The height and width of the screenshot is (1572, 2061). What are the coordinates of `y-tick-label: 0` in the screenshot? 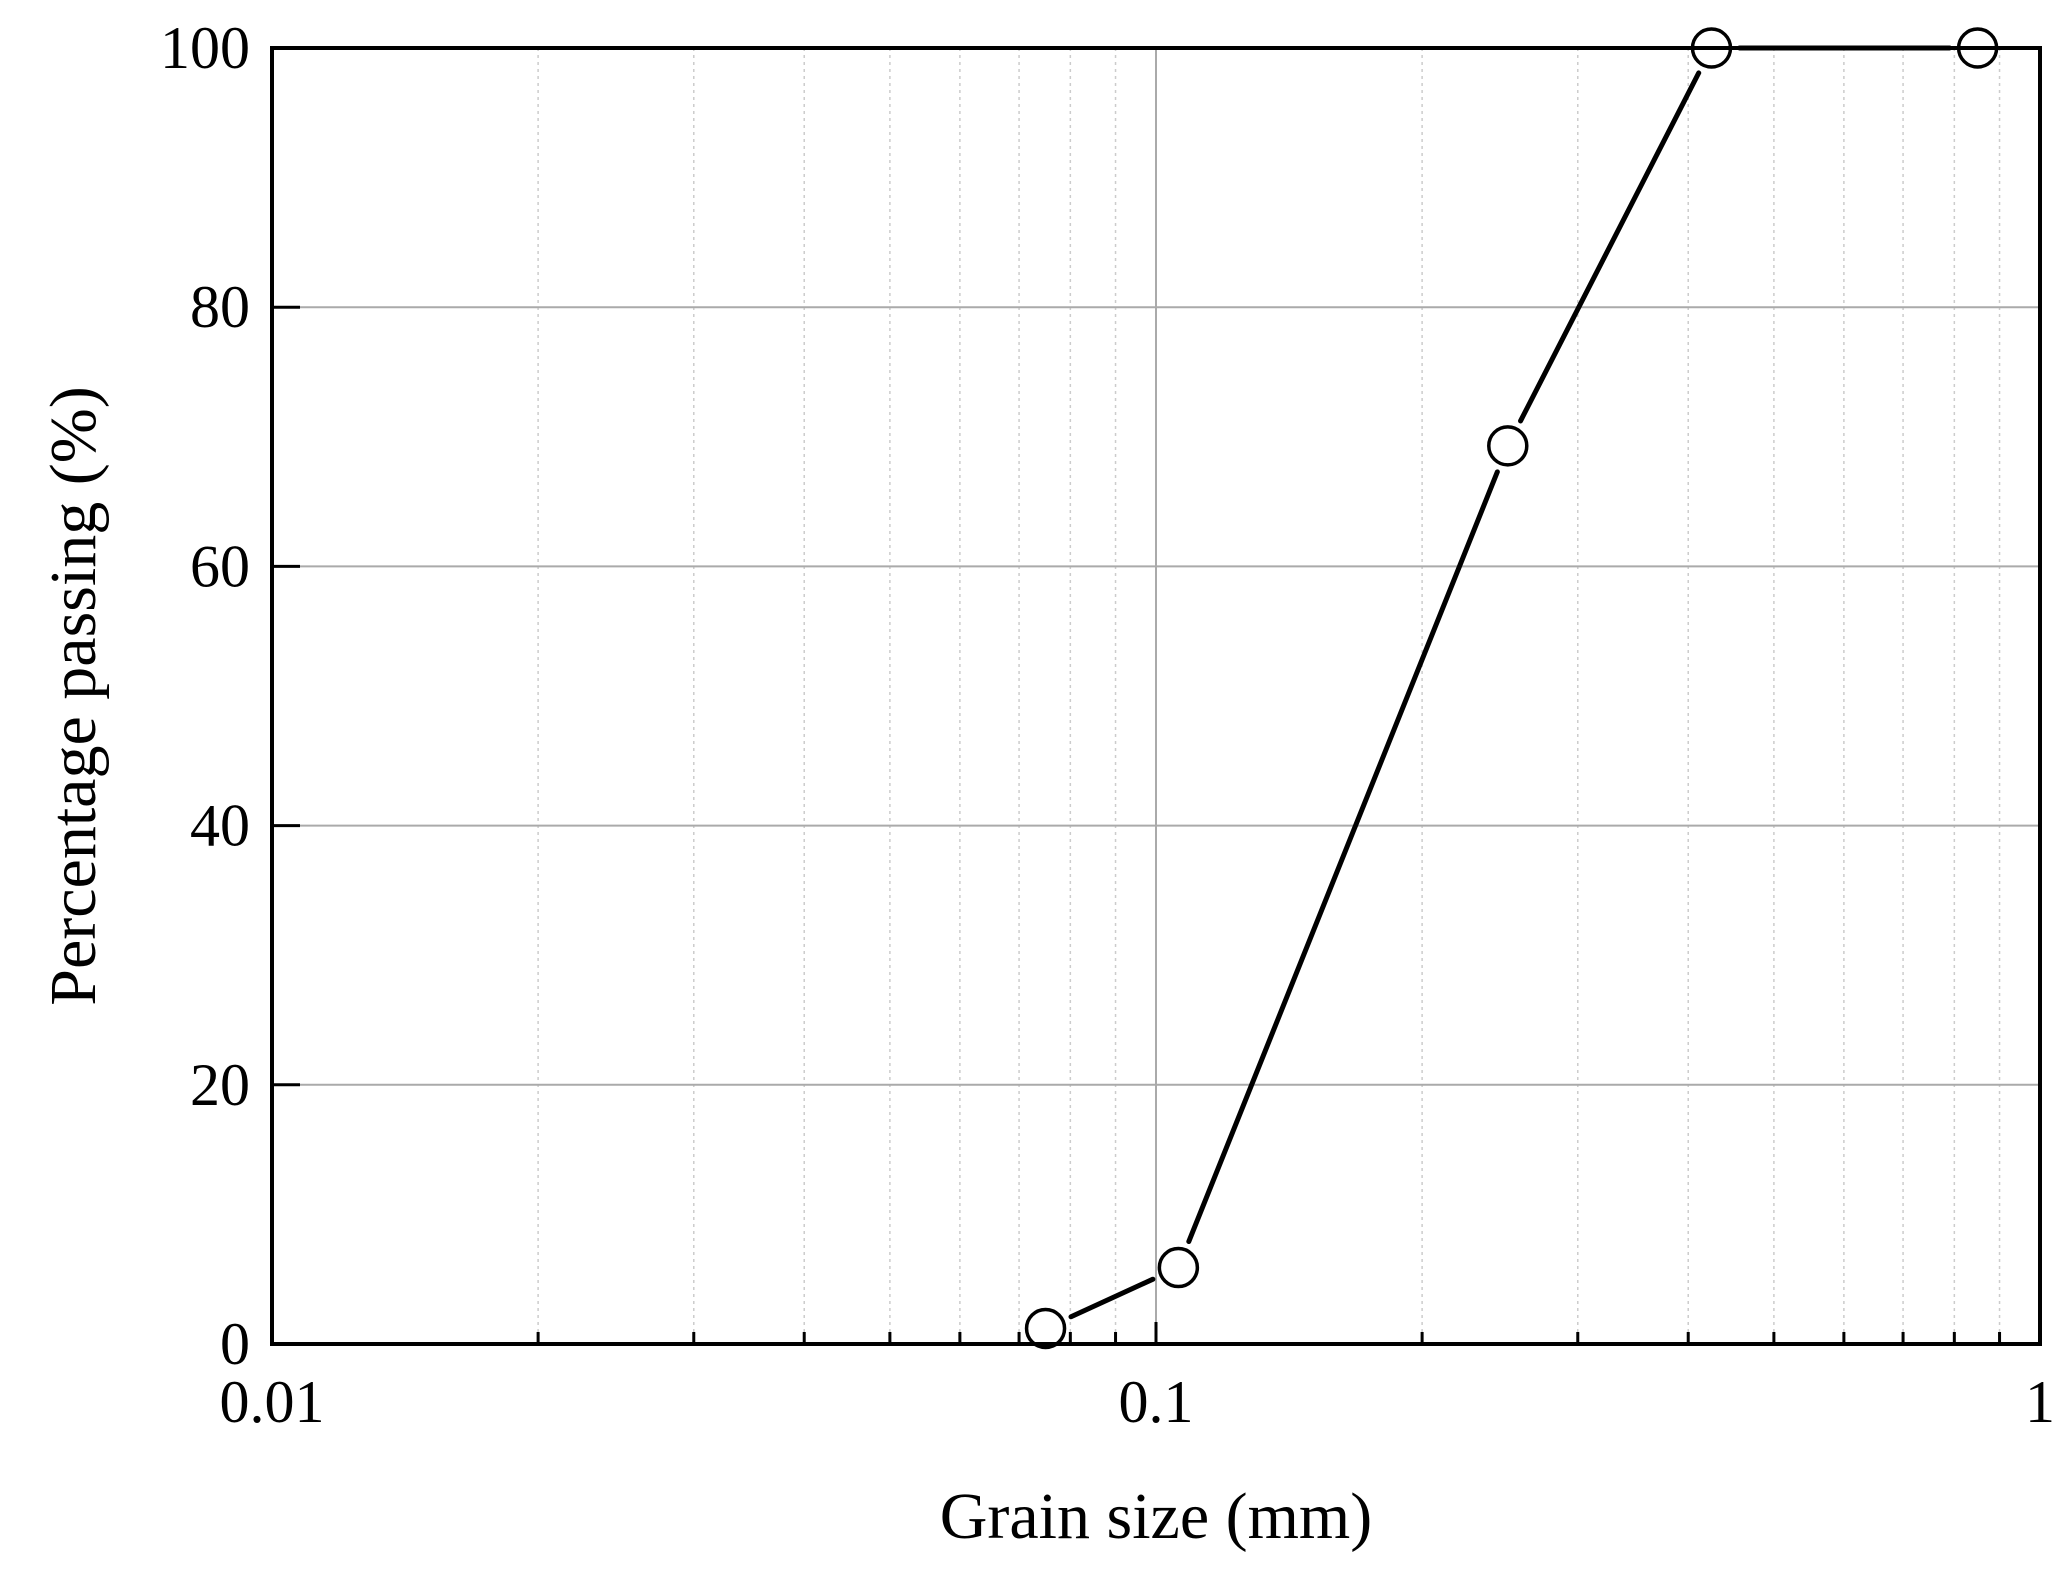 It's located at (235, 1344).